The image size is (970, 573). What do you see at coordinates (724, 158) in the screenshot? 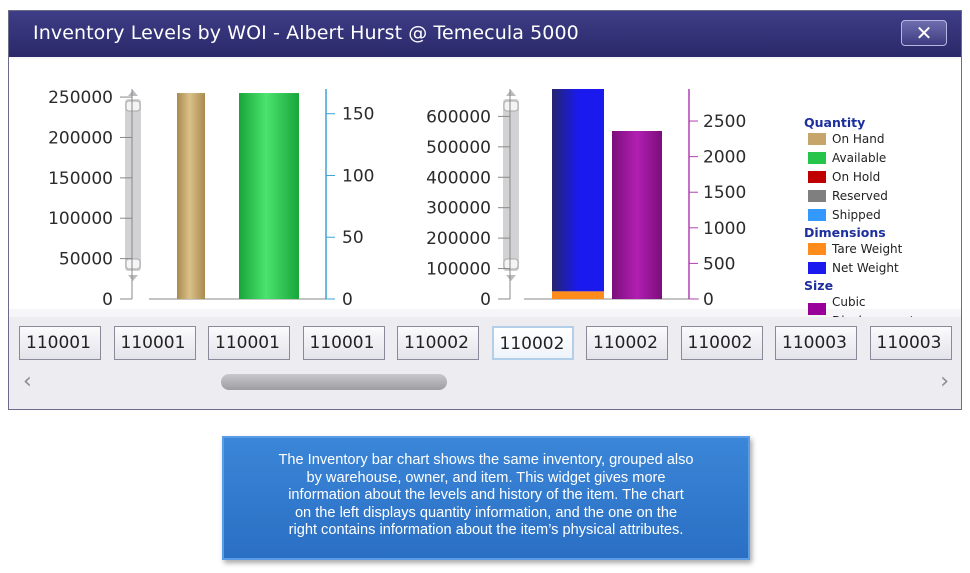
I see `right-y2-tick-label: 2000` at bounding box center [724, 158].